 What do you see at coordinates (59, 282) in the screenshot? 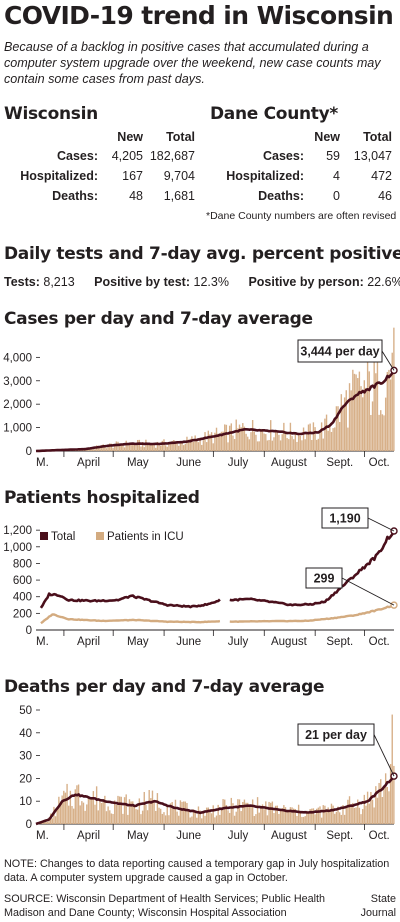
I see `tests-value: 8,213` at bounding box center [59, 282].